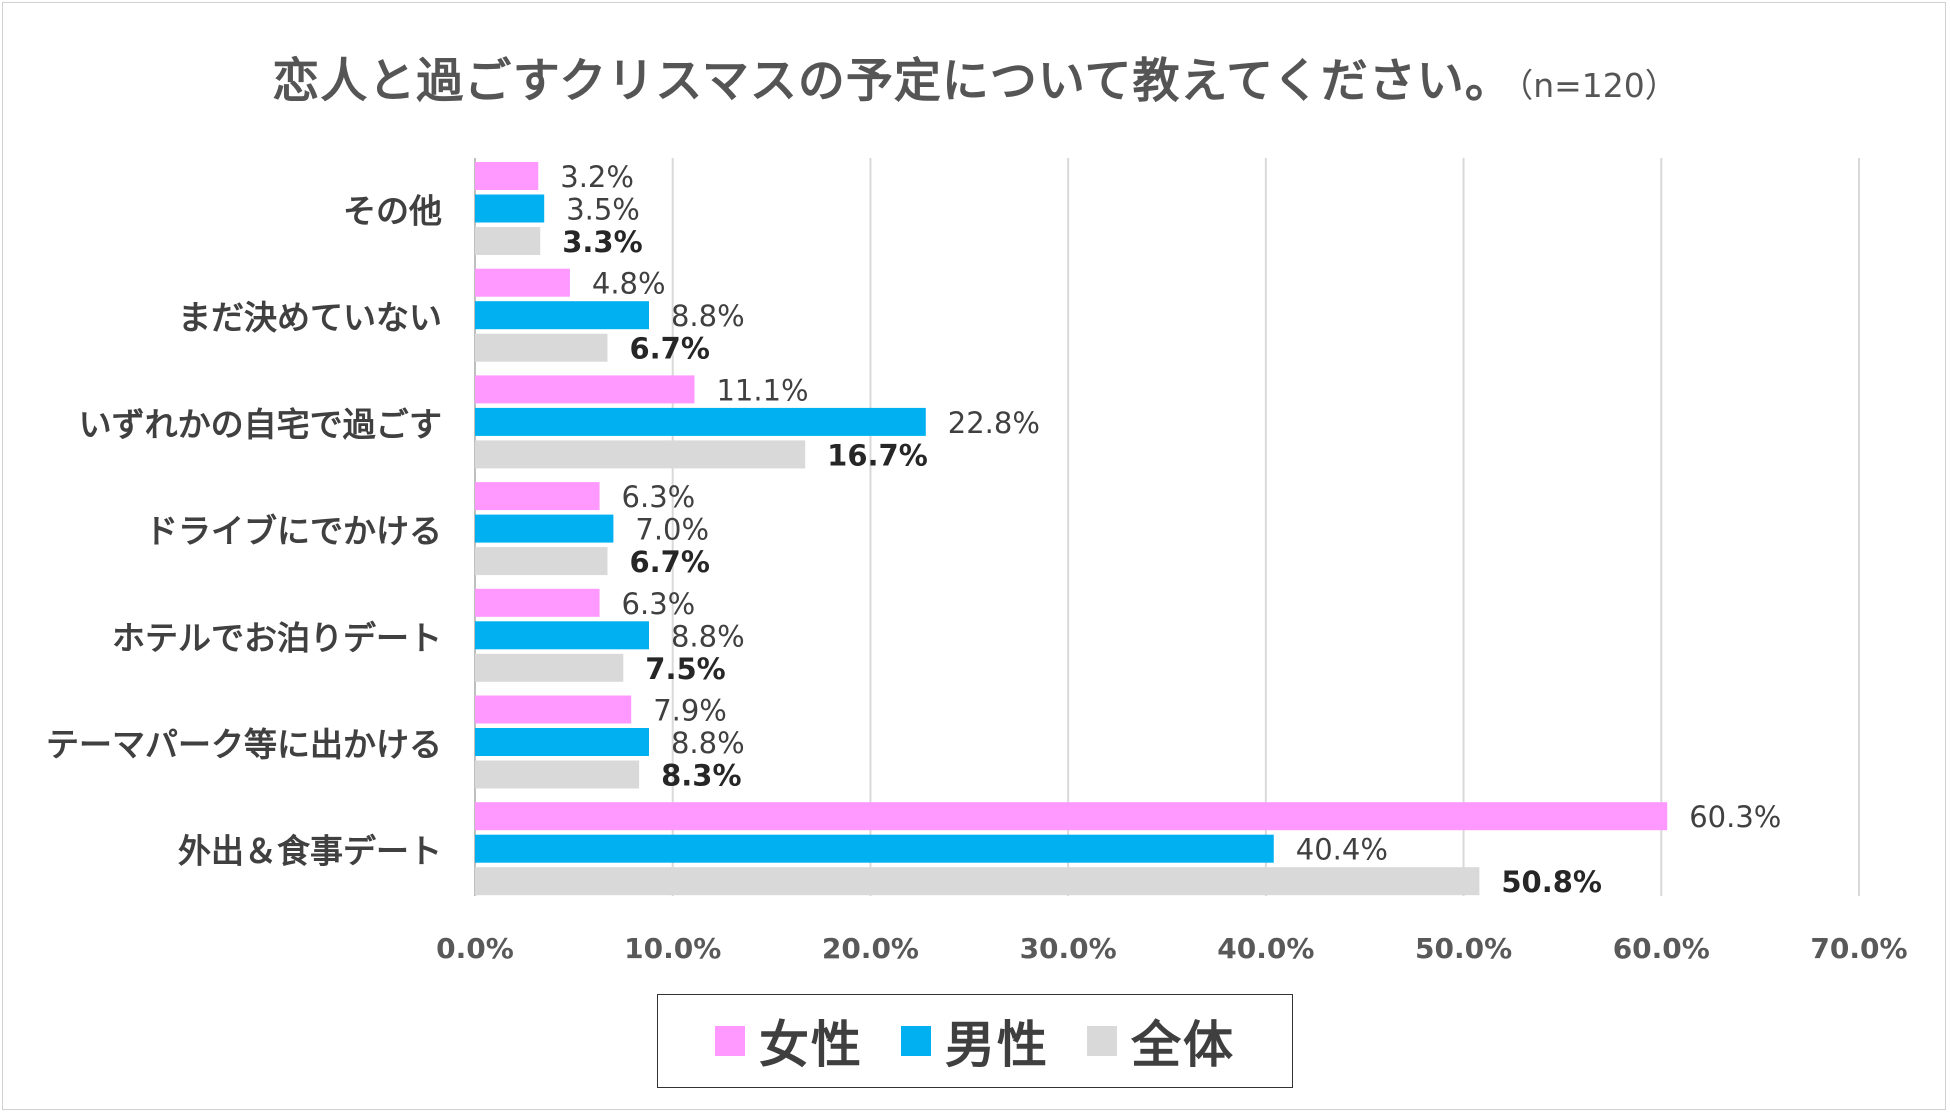 This screenshot has height=1114, width=1950. What do you see at coordinates (1463, 948) in the screenshot?
I see `x-tick-label: 50.0%` at bounding box center [1463, 948].